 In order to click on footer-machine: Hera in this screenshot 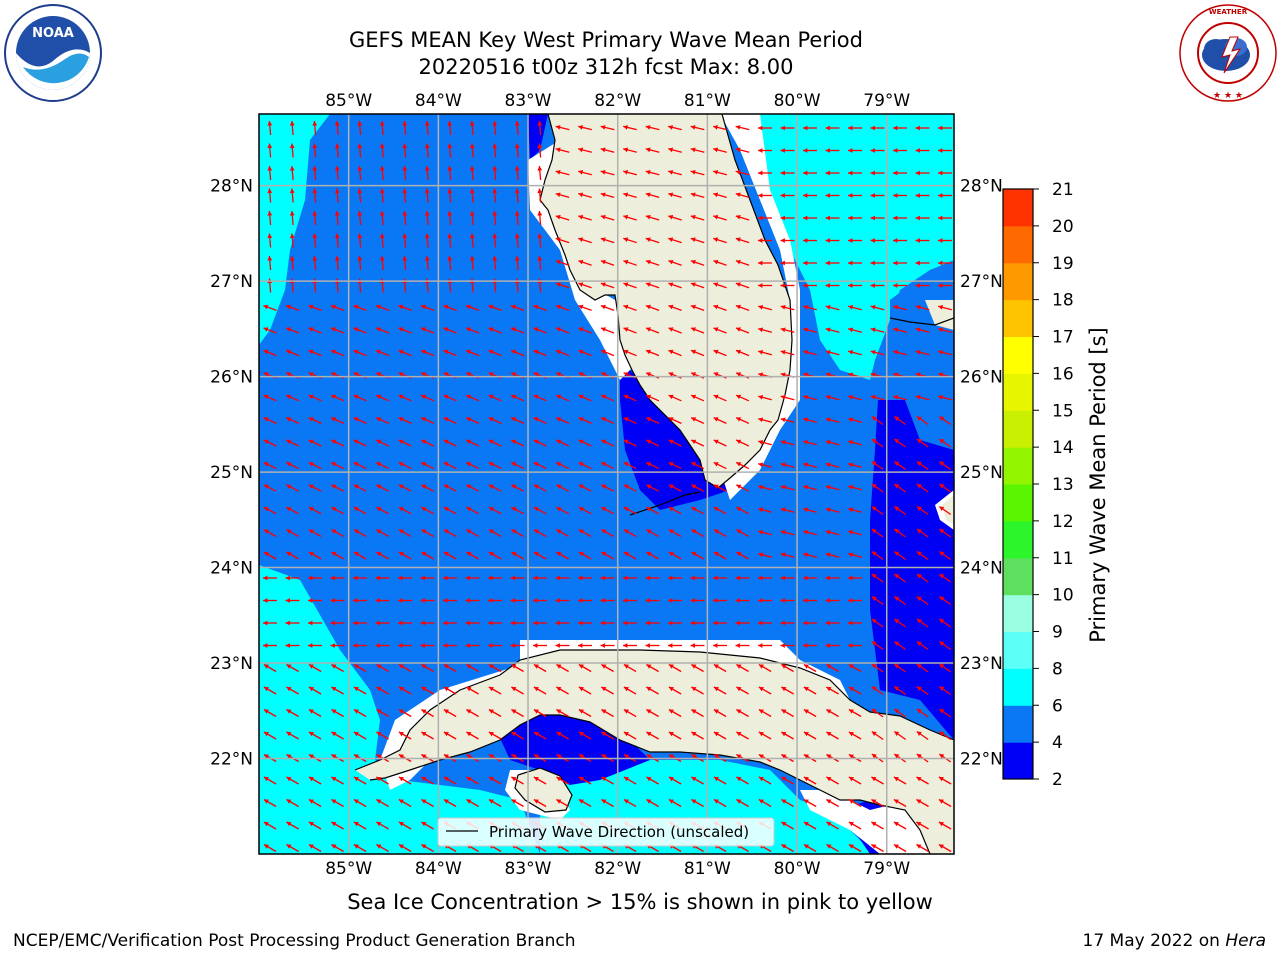, I will do `click(1245, 941)`.